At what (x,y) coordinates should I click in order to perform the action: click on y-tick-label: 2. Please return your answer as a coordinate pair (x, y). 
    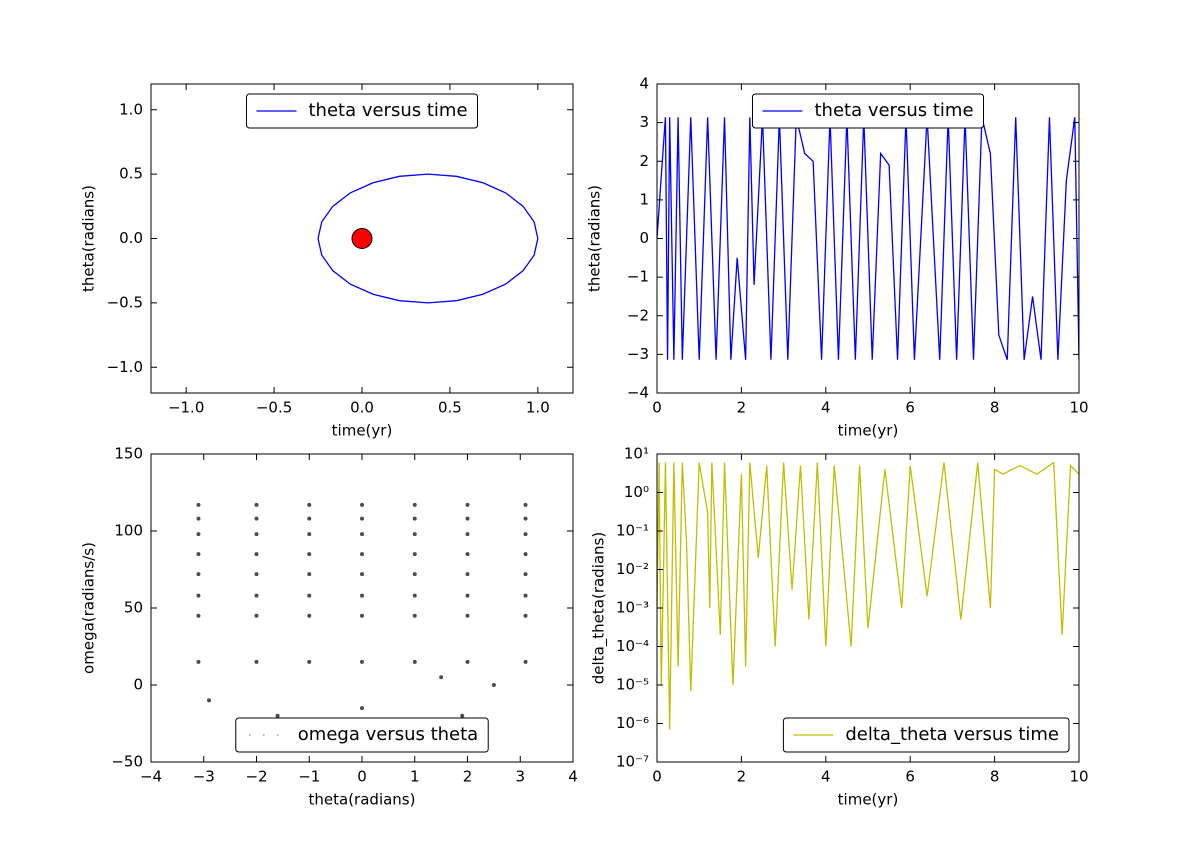
    Looking at the image, I should click on (644, 161).